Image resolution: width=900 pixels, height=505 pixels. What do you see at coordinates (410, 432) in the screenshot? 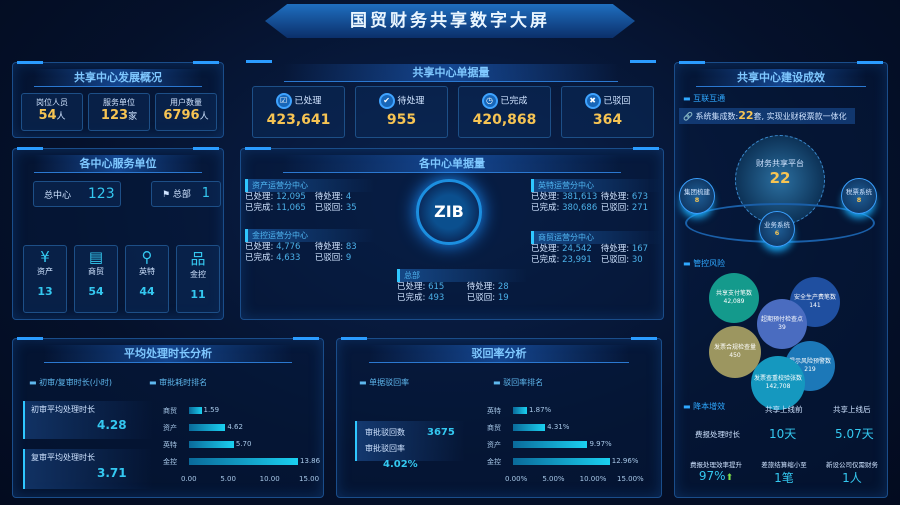
I see `reject-count-row: 审批驳回数 3675` at bounding box center [410, 432].